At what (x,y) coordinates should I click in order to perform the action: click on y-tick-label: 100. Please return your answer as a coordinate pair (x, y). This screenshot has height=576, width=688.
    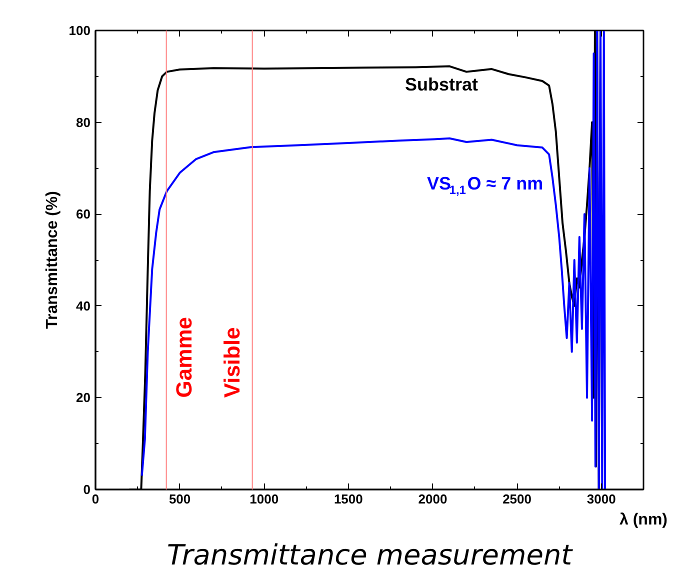
    Looking at the image, I should click on (79, 30).